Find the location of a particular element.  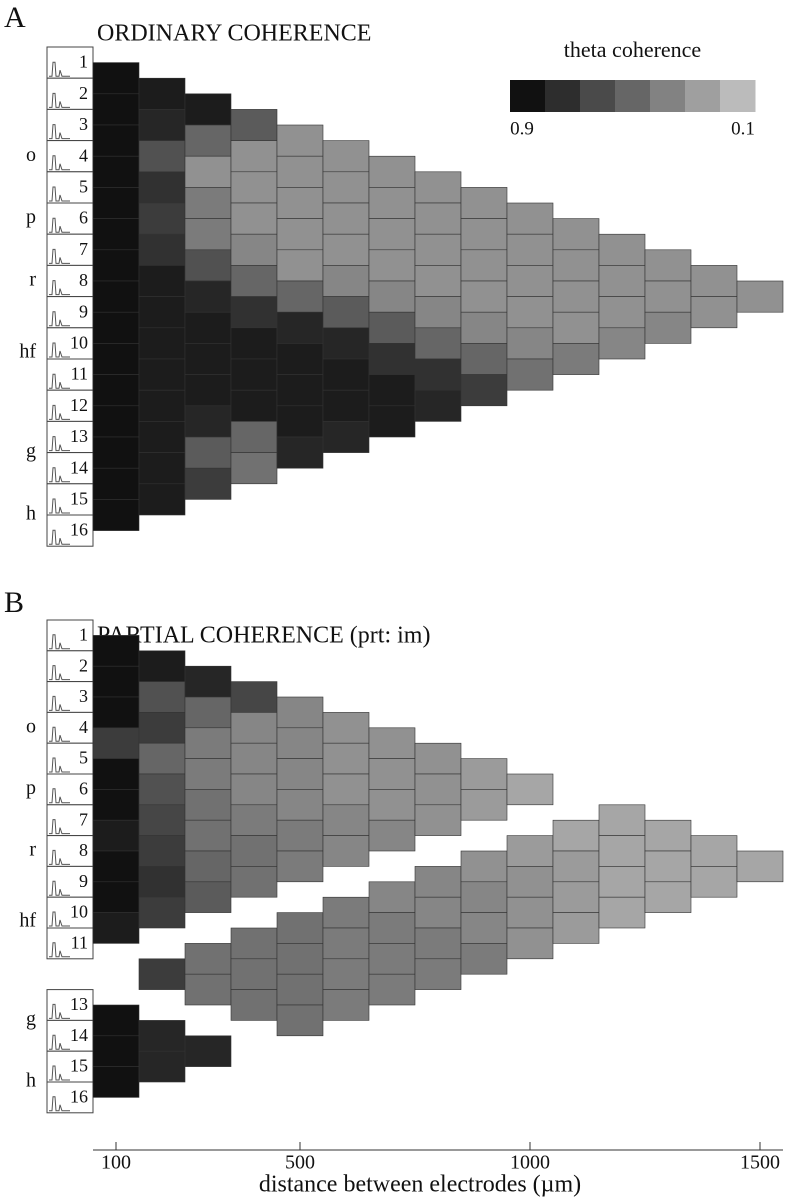

channel-label: 2 is located at coordinates (83, 665).